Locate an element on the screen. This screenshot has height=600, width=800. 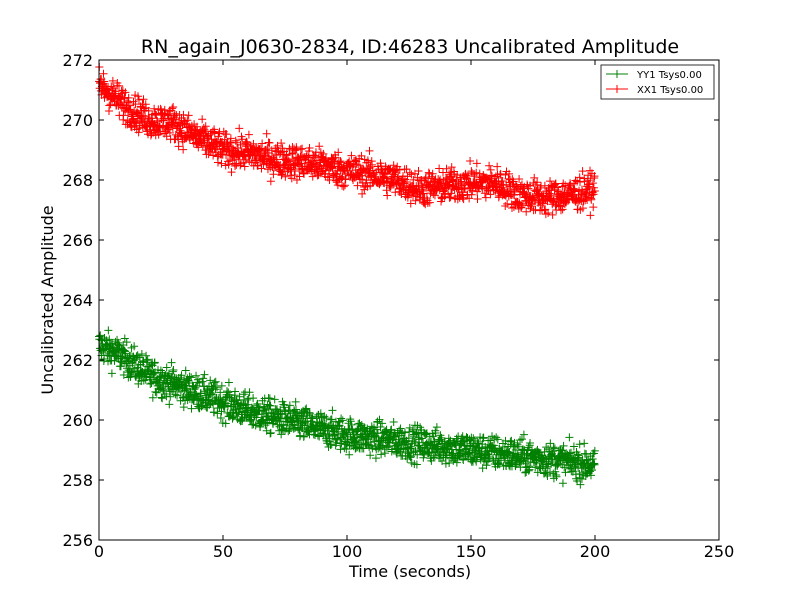
y-tick-label: 262 is located at coordinates (77, 360).